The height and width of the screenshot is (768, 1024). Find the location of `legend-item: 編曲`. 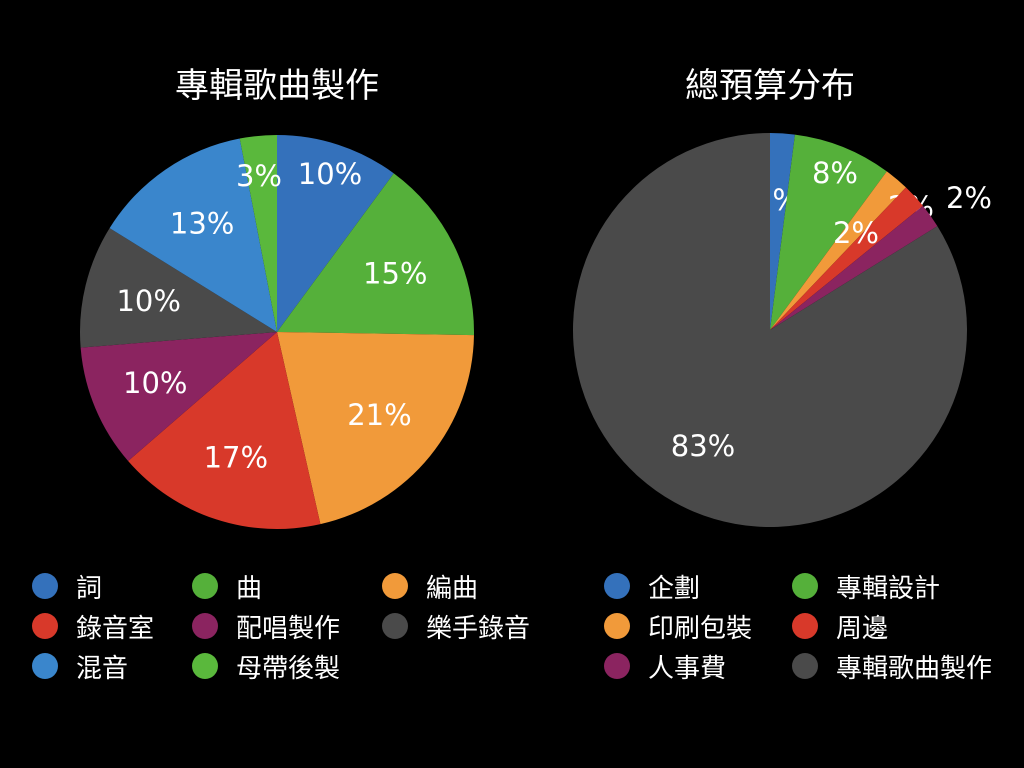

legend-item: 編曲 is located at coordinates (477, 586).